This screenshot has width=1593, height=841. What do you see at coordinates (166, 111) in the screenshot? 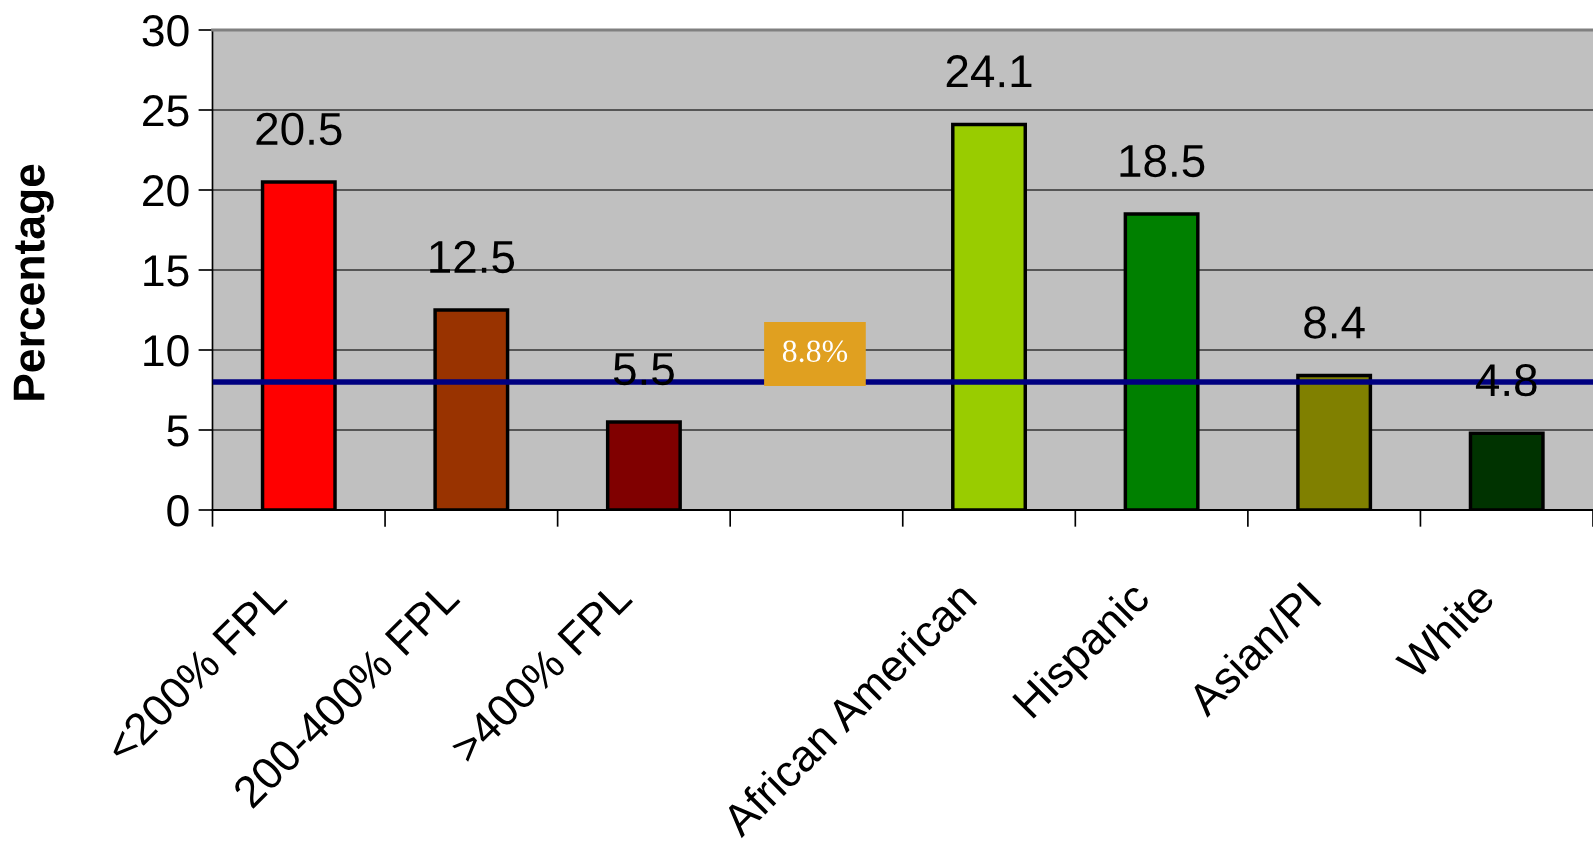
I see `y-tick-label: 25` at bounding box center [166, 111].